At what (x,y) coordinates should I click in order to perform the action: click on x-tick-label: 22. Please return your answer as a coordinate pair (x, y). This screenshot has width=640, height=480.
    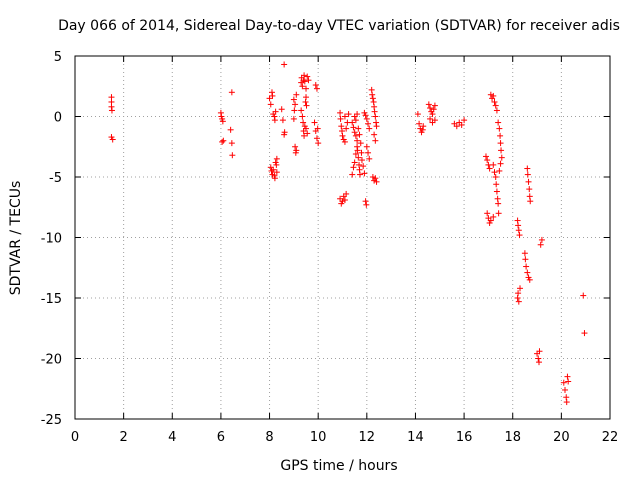
    Looking at the image, I should click on (610, 437).